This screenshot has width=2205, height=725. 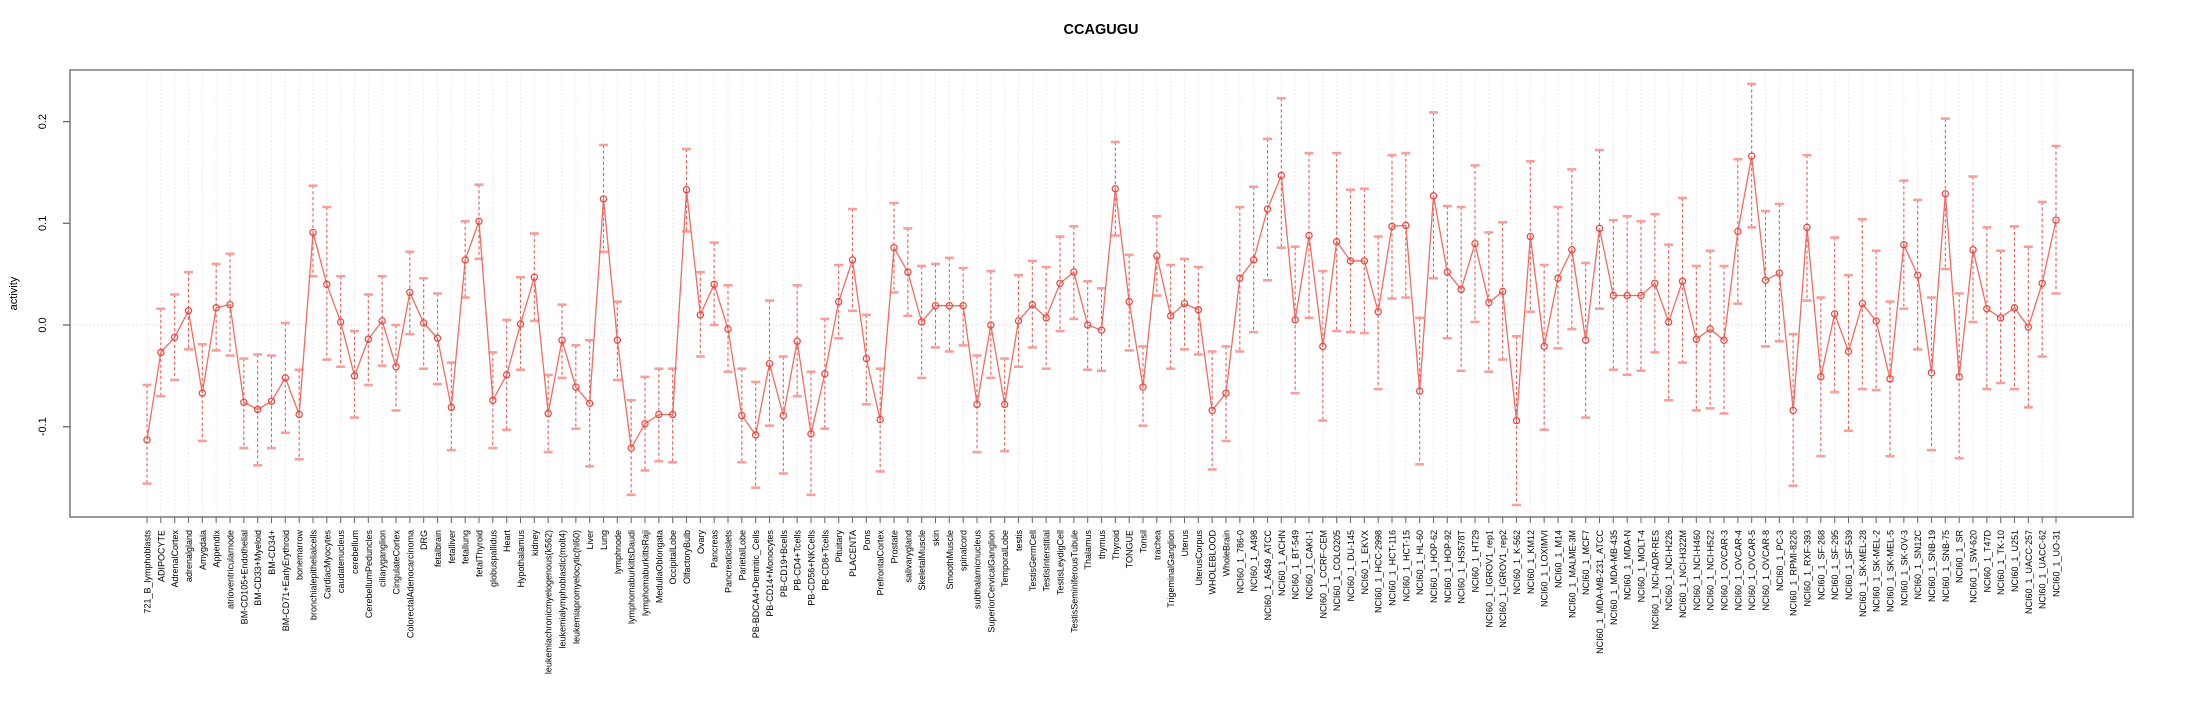 I want to click on x-category-label: caudatenucleus, so click(x=341, y=562).